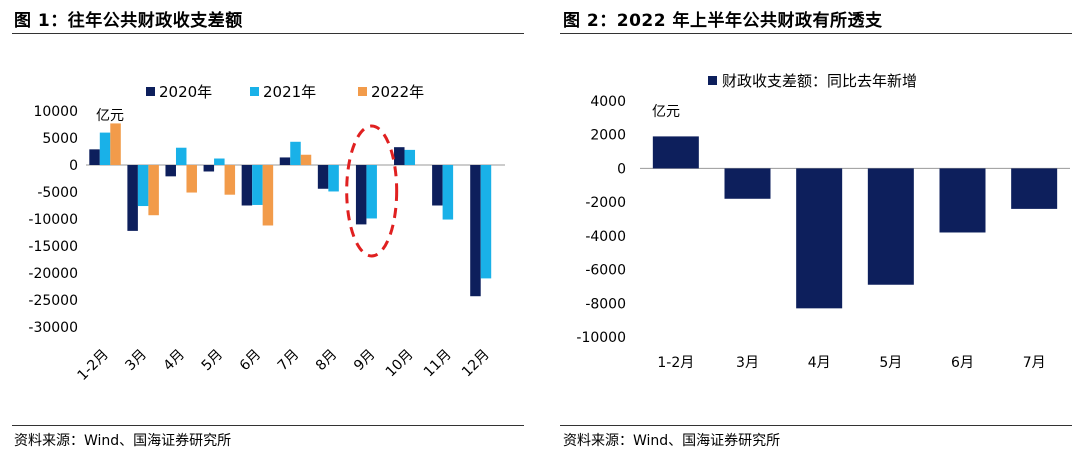 Image resolution: width=1080 pixels, height=453 pixels. I want to click on chart1-ytick-label: 5000, so click(60, 139).